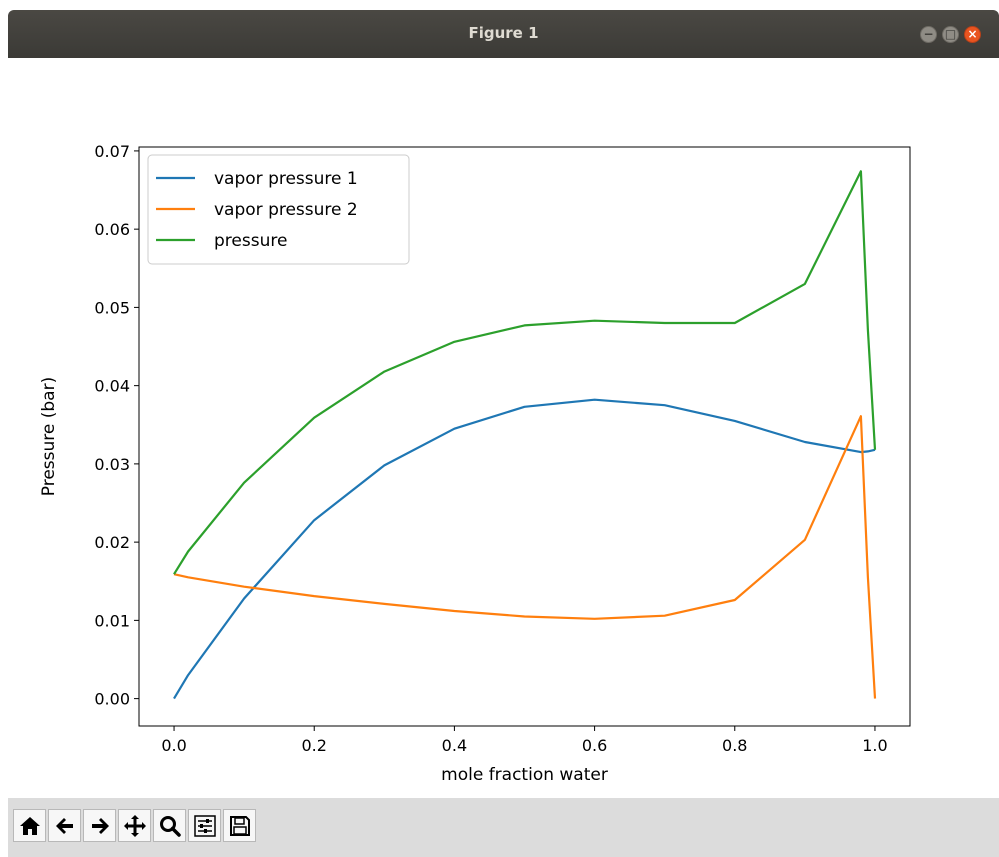 This screenshot has height=857, width=999. What do you see at coordinates (286, 179) in the screenshot?
I see `legend-label: vapor pressure 1` at bounding box center [286, 179].